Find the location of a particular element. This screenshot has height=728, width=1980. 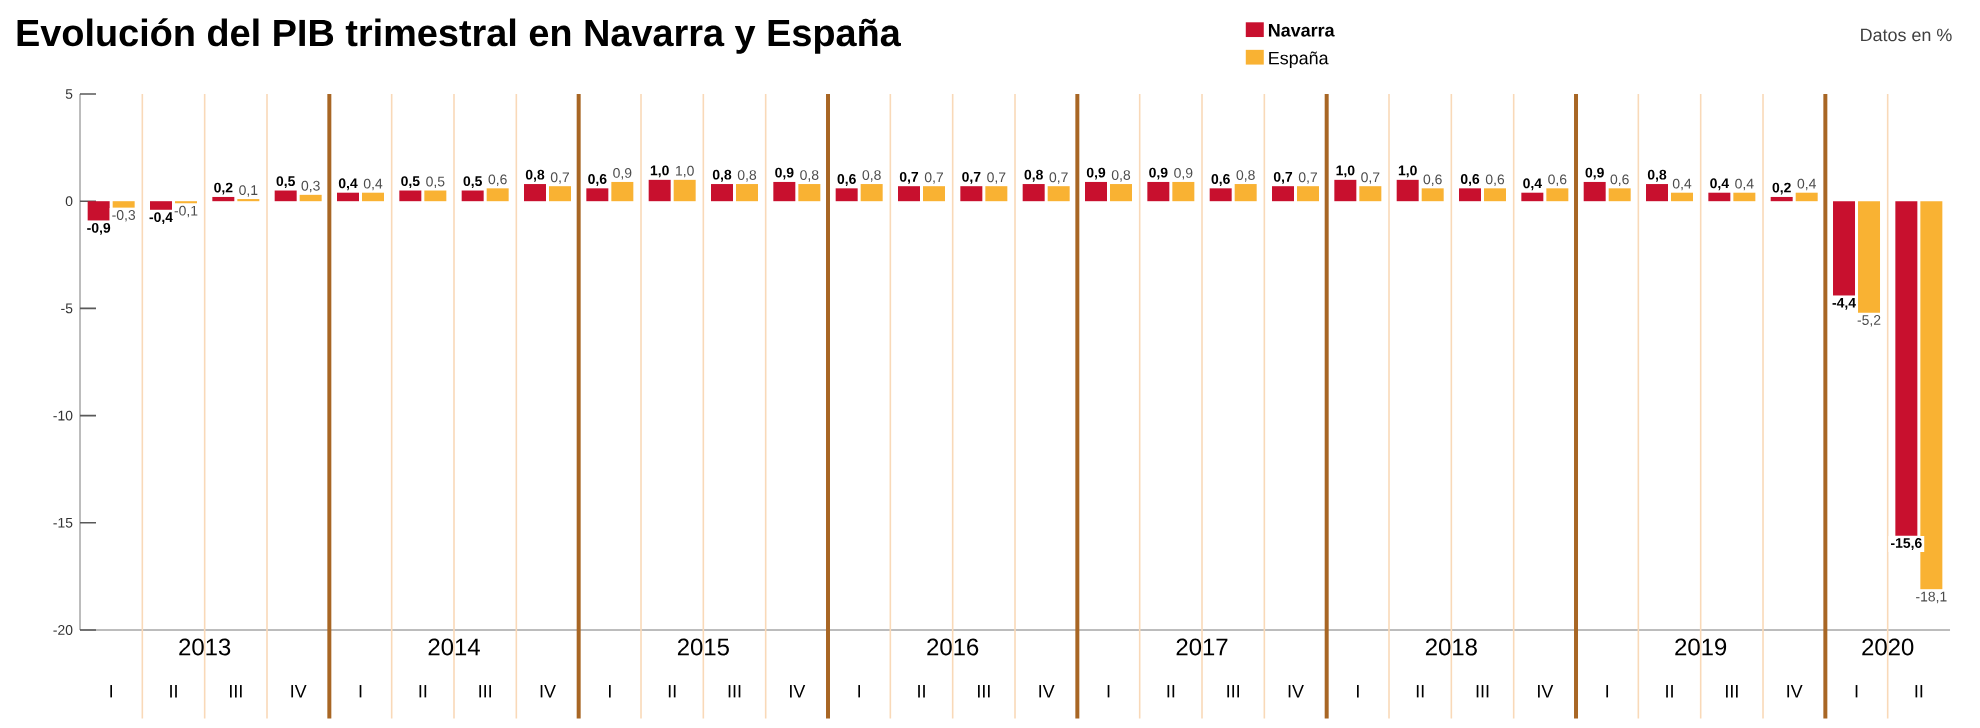

text: 2017 is located at coordinates (1202, 647).